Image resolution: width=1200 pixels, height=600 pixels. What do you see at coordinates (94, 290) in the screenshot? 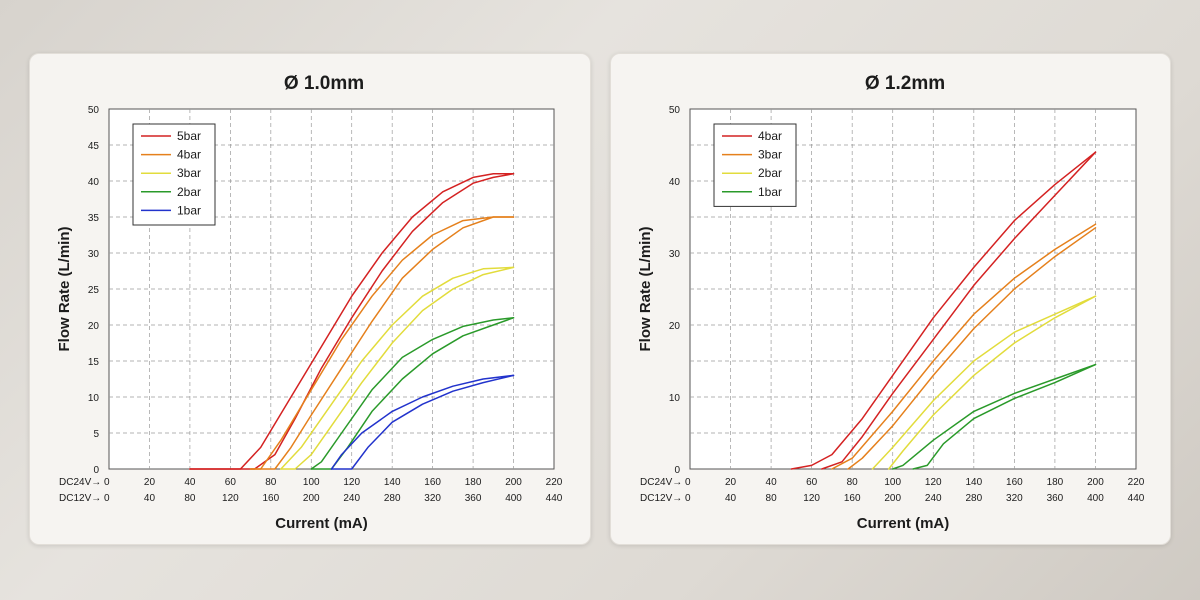
I see `y-tick-label: 25` at bounding box center [94, 290].